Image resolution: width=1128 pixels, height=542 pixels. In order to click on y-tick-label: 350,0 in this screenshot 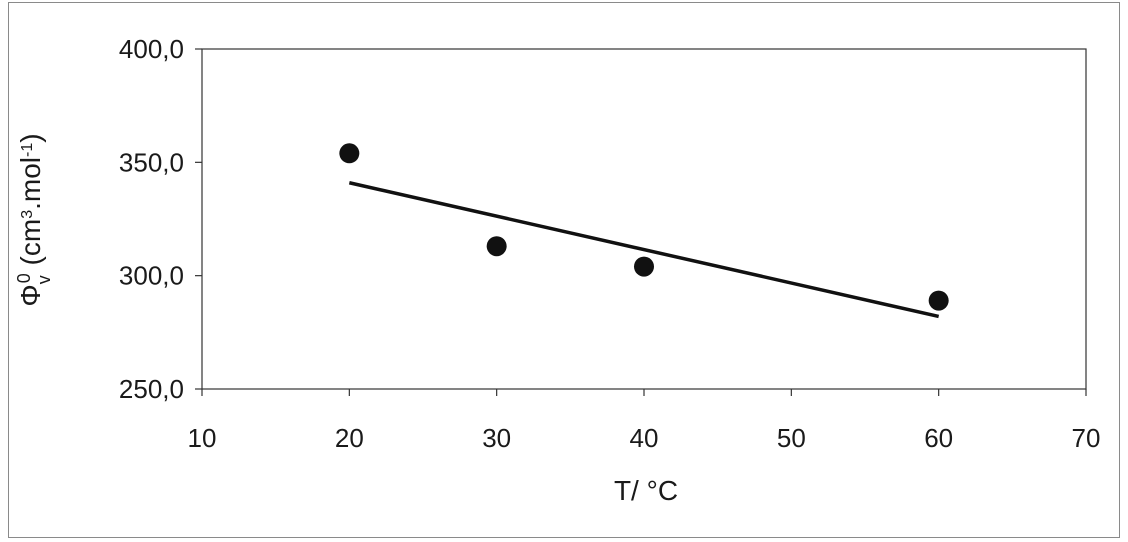, I will do `click(151, 162)`.